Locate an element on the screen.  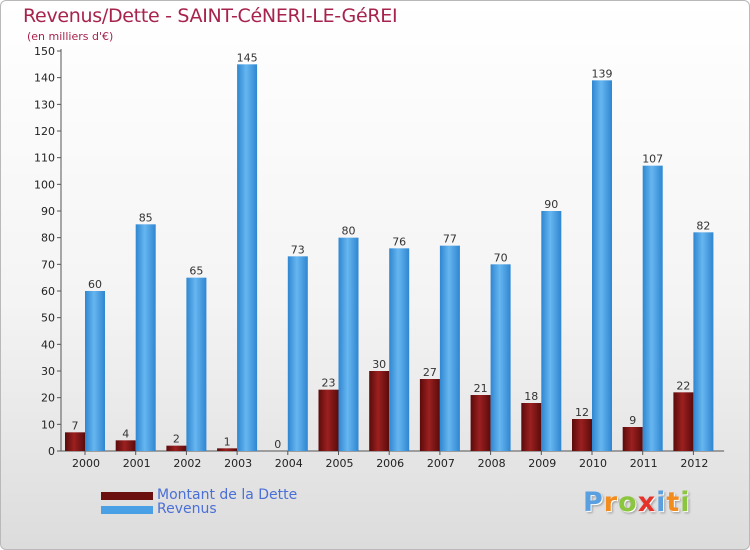
data-label-revenus: 139 is located at coordinates (602, 73).